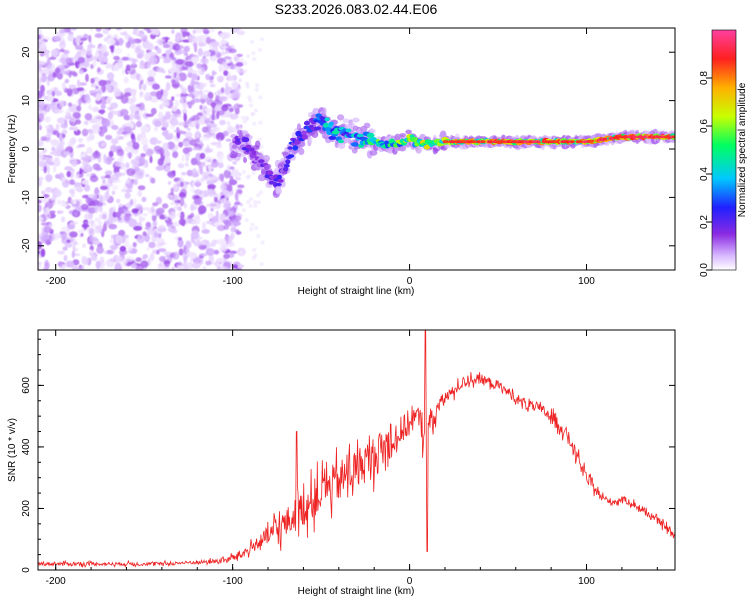 The width and height of the screenshot is (750, 605). Describe the element at coordinates (410, 581) in the screenshot. I see `x-tick-label: 0` at that location.